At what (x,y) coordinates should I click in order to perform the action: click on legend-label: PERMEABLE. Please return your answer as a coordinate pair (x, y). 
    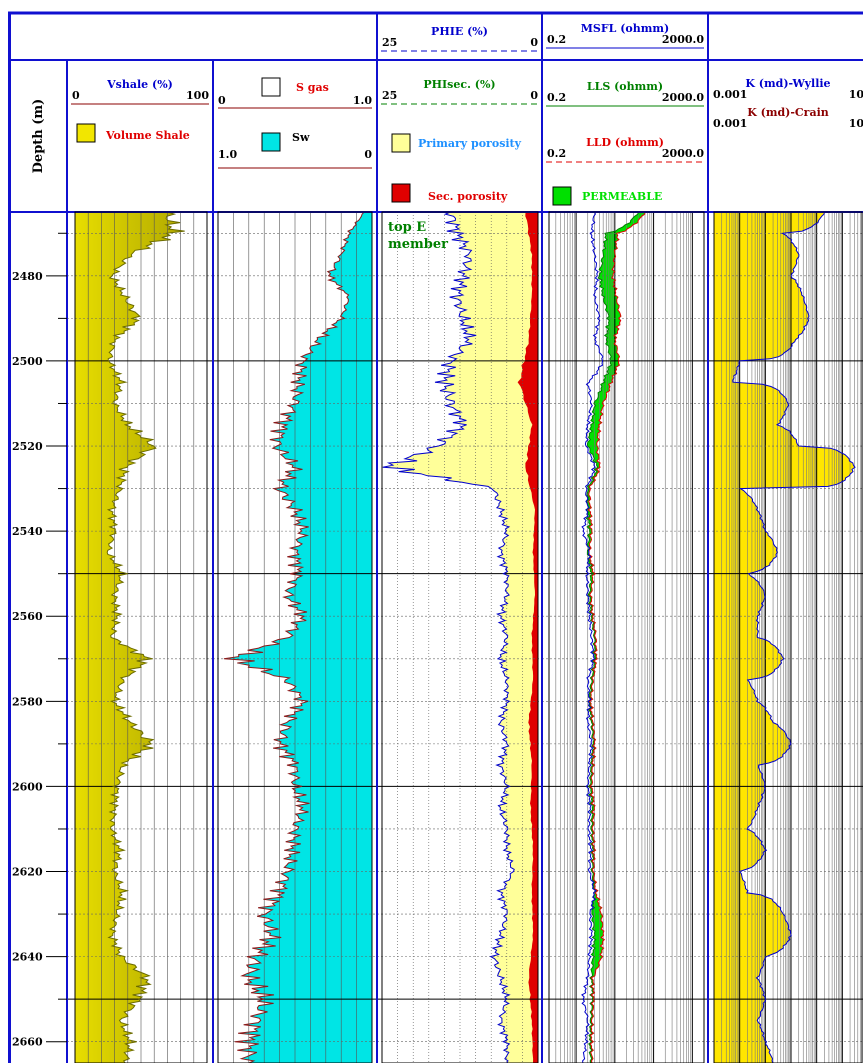
    Looking at the image, I should click on (622, 196).